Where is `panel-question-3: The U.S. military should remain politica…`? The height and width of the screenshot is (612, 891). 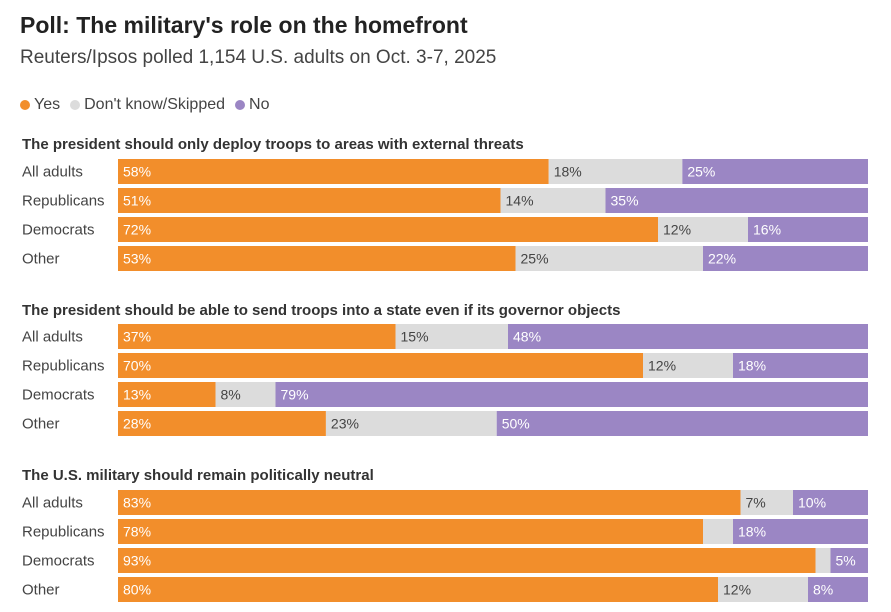
panel-question-3: The U.S. military should remain politica… is located at coordinates (198, 475).